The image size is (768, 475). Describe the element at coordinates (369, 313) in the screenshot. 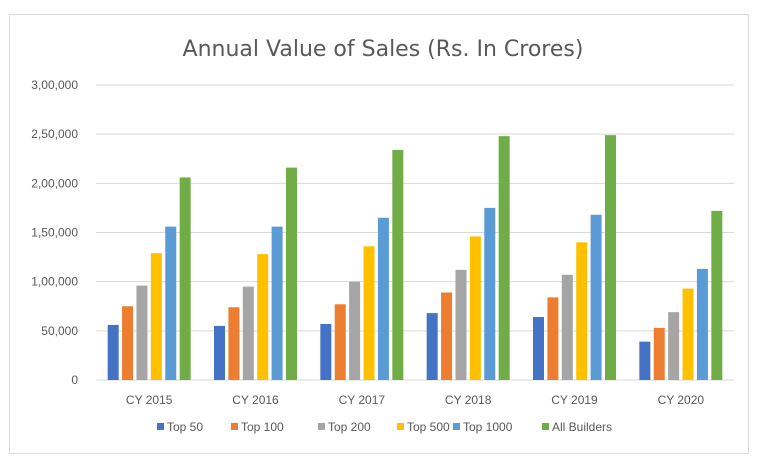

I see `bar-top-500-cy-2017` at that location.